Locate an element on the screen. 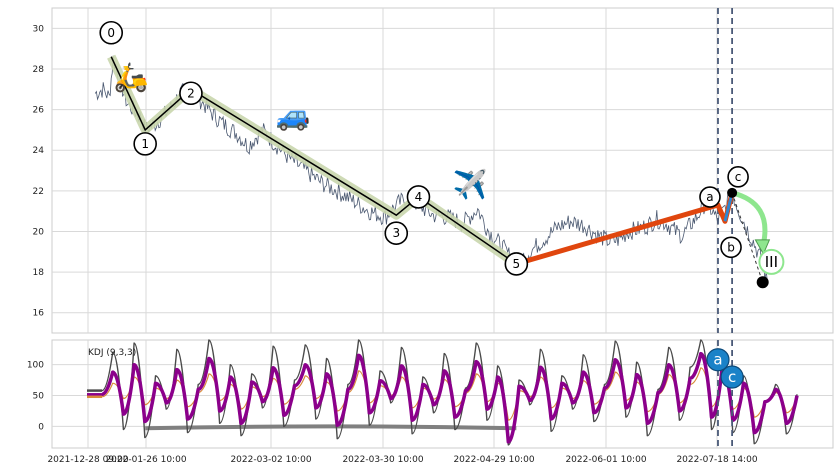 The image size is (839, 471). forecast-arrowhead is located at coordinates (762, 247).